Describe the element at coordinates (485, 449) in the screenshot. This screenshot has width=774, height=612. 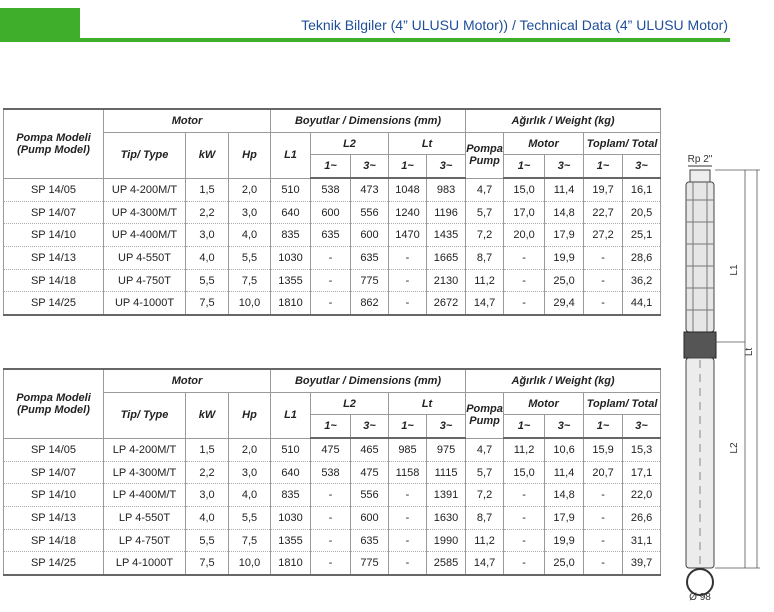
I see `cell: 4,7` at that location.